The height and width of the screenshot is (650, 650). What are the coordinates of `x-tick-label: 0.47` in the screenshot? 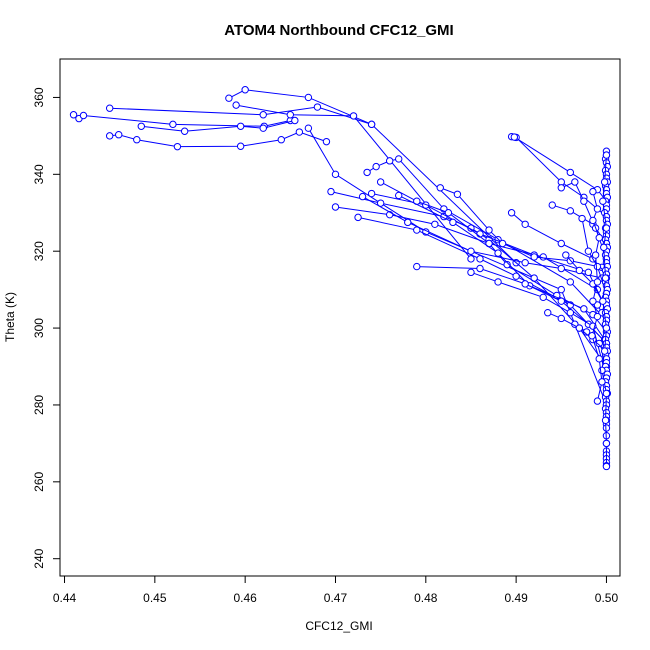 It's located at (336, 598).